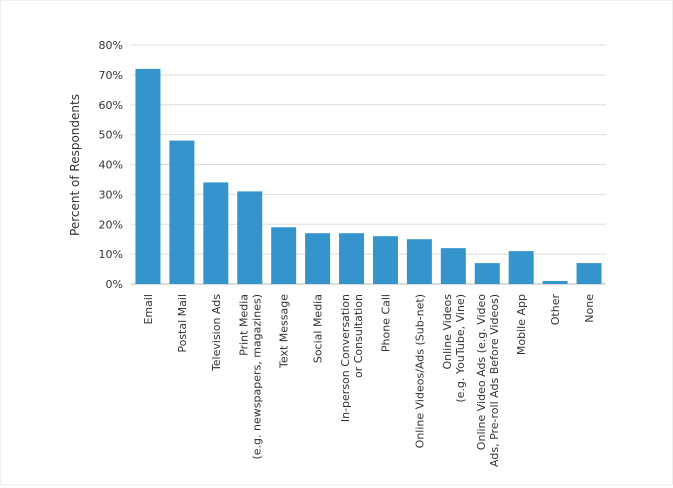  I want to click on y-axis-ticks: 0% 10% 20% 30% 40% 50% 60% 70% 80%, so click(111, 165).